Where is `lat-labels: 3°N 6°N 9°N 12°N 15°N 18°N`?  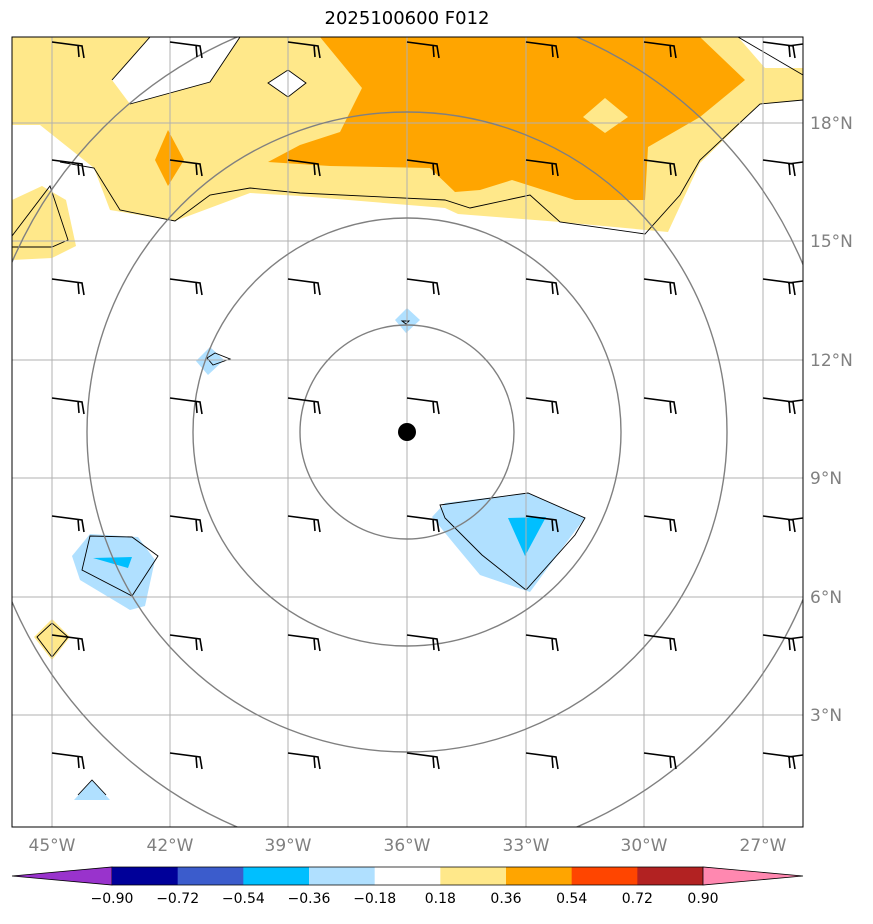
lat-labels: 3°N 6°N 9°N 12°N 15°N 18°N is located at coordinates (831, 420).